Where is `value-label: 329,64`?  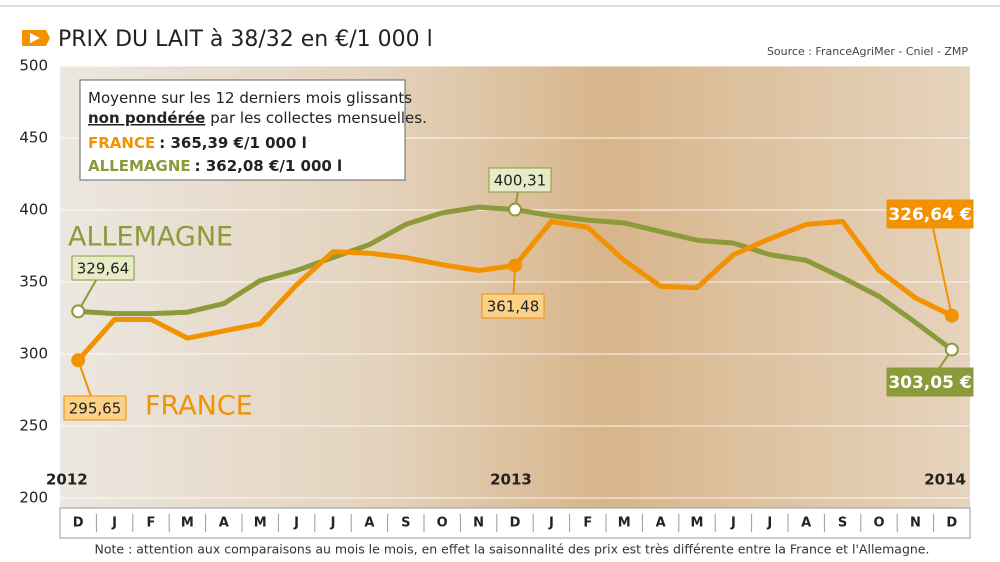
value-label: 329,64 is located at coordinates (103, 269).